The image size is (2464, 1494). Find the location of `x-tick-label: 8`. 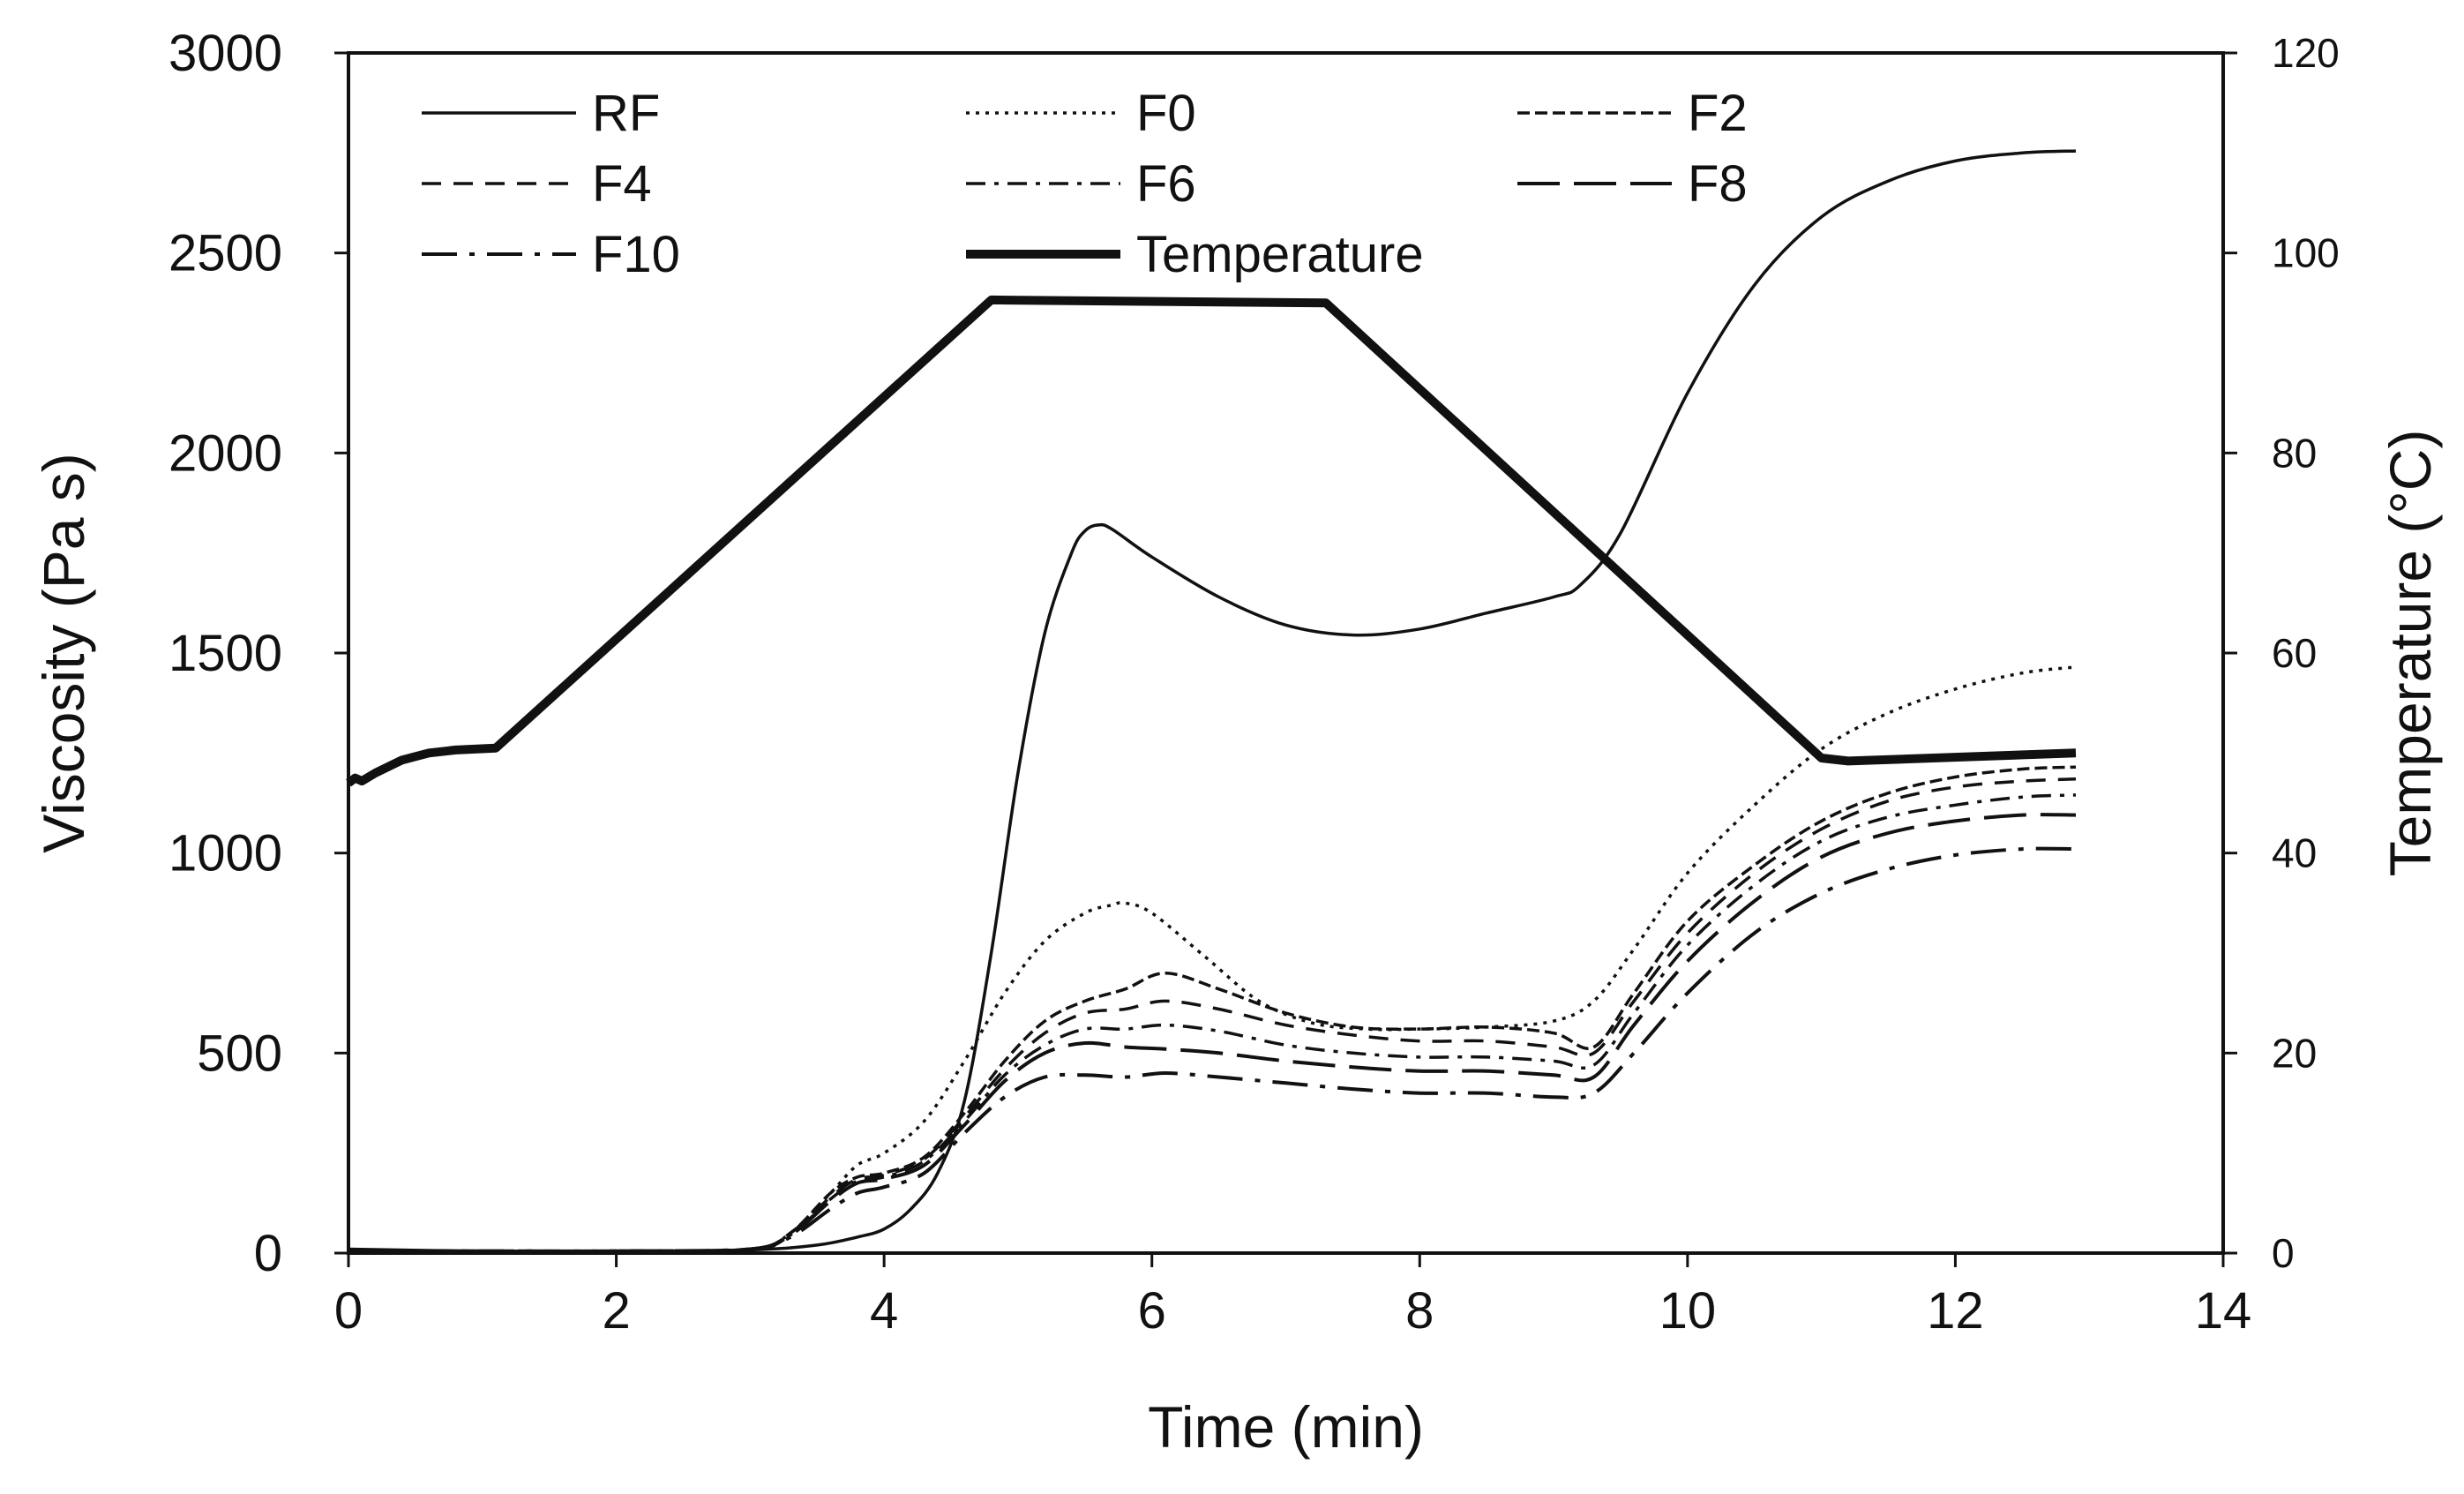

x-tick-label: 8 is located at coordinates (1419, 1311).